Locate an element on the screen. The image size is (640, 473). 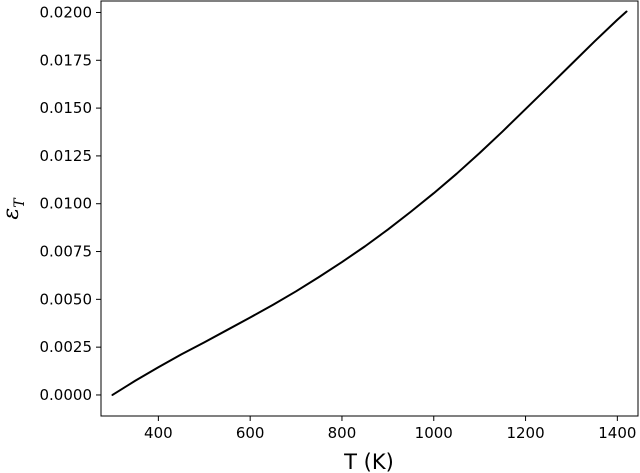
x-axis-label: T (K) is located at coordinates (368, 461).